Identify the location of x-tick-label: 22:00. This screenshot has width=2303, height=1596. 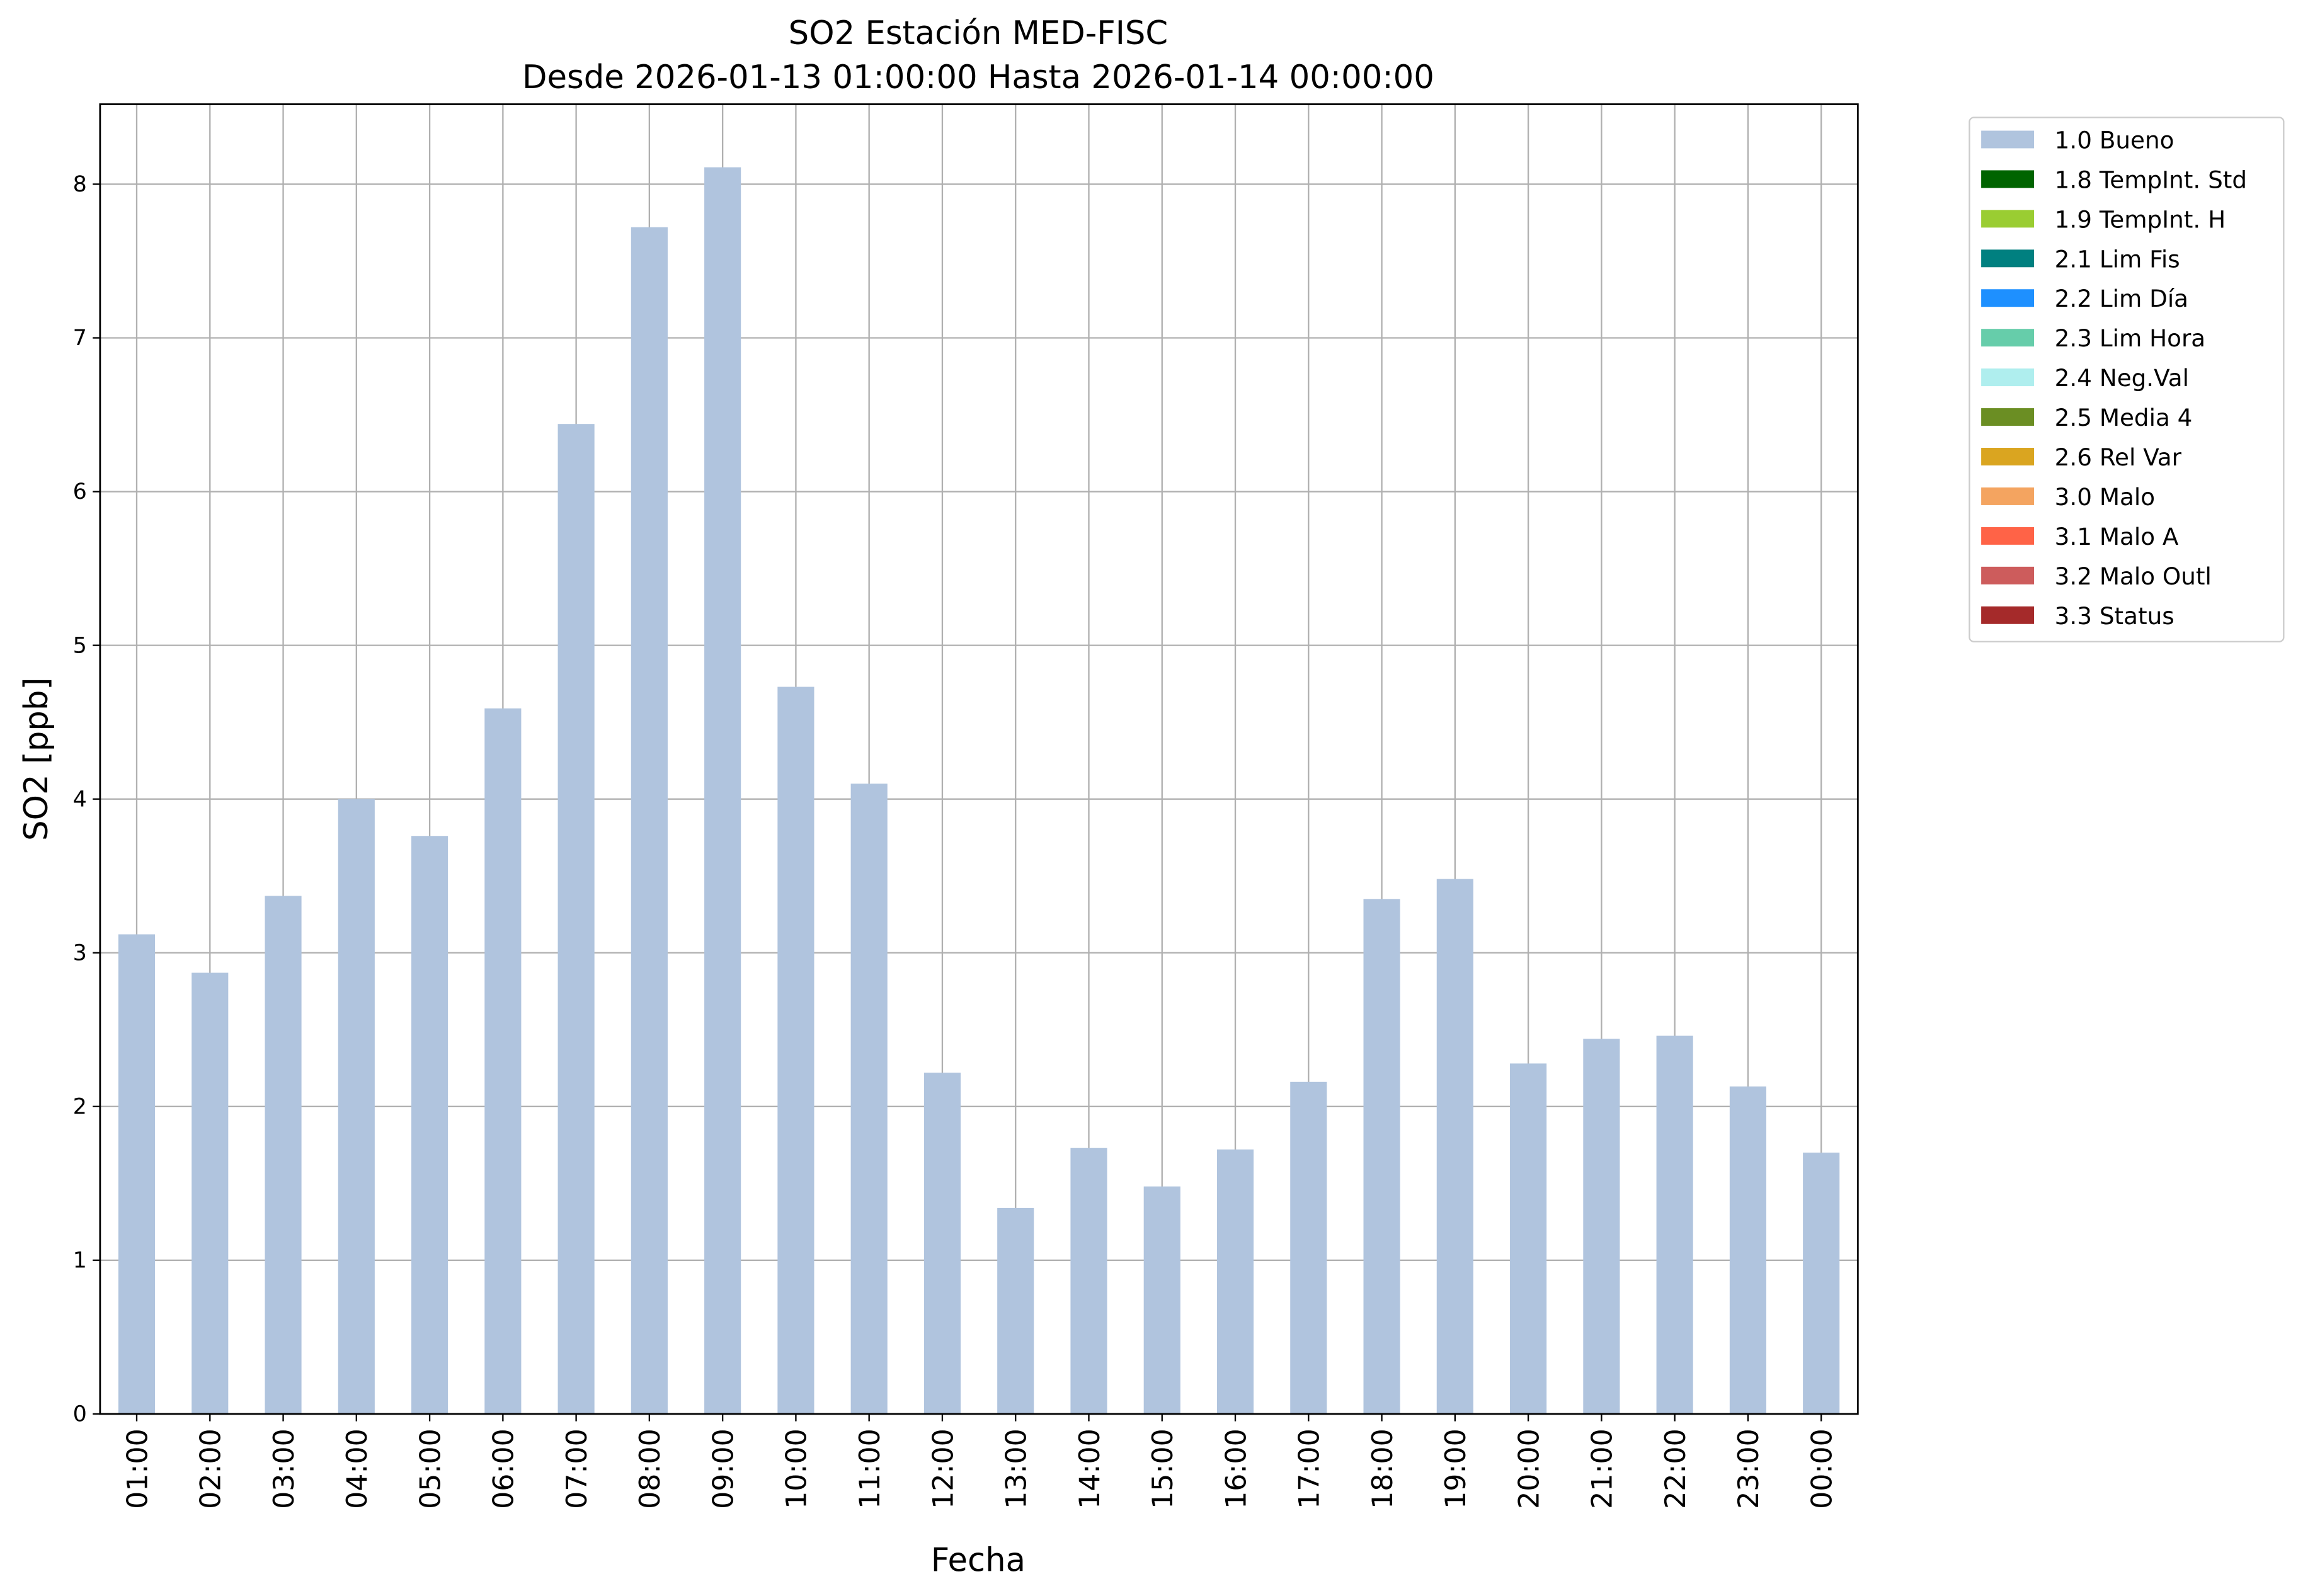
(1676, 1468).